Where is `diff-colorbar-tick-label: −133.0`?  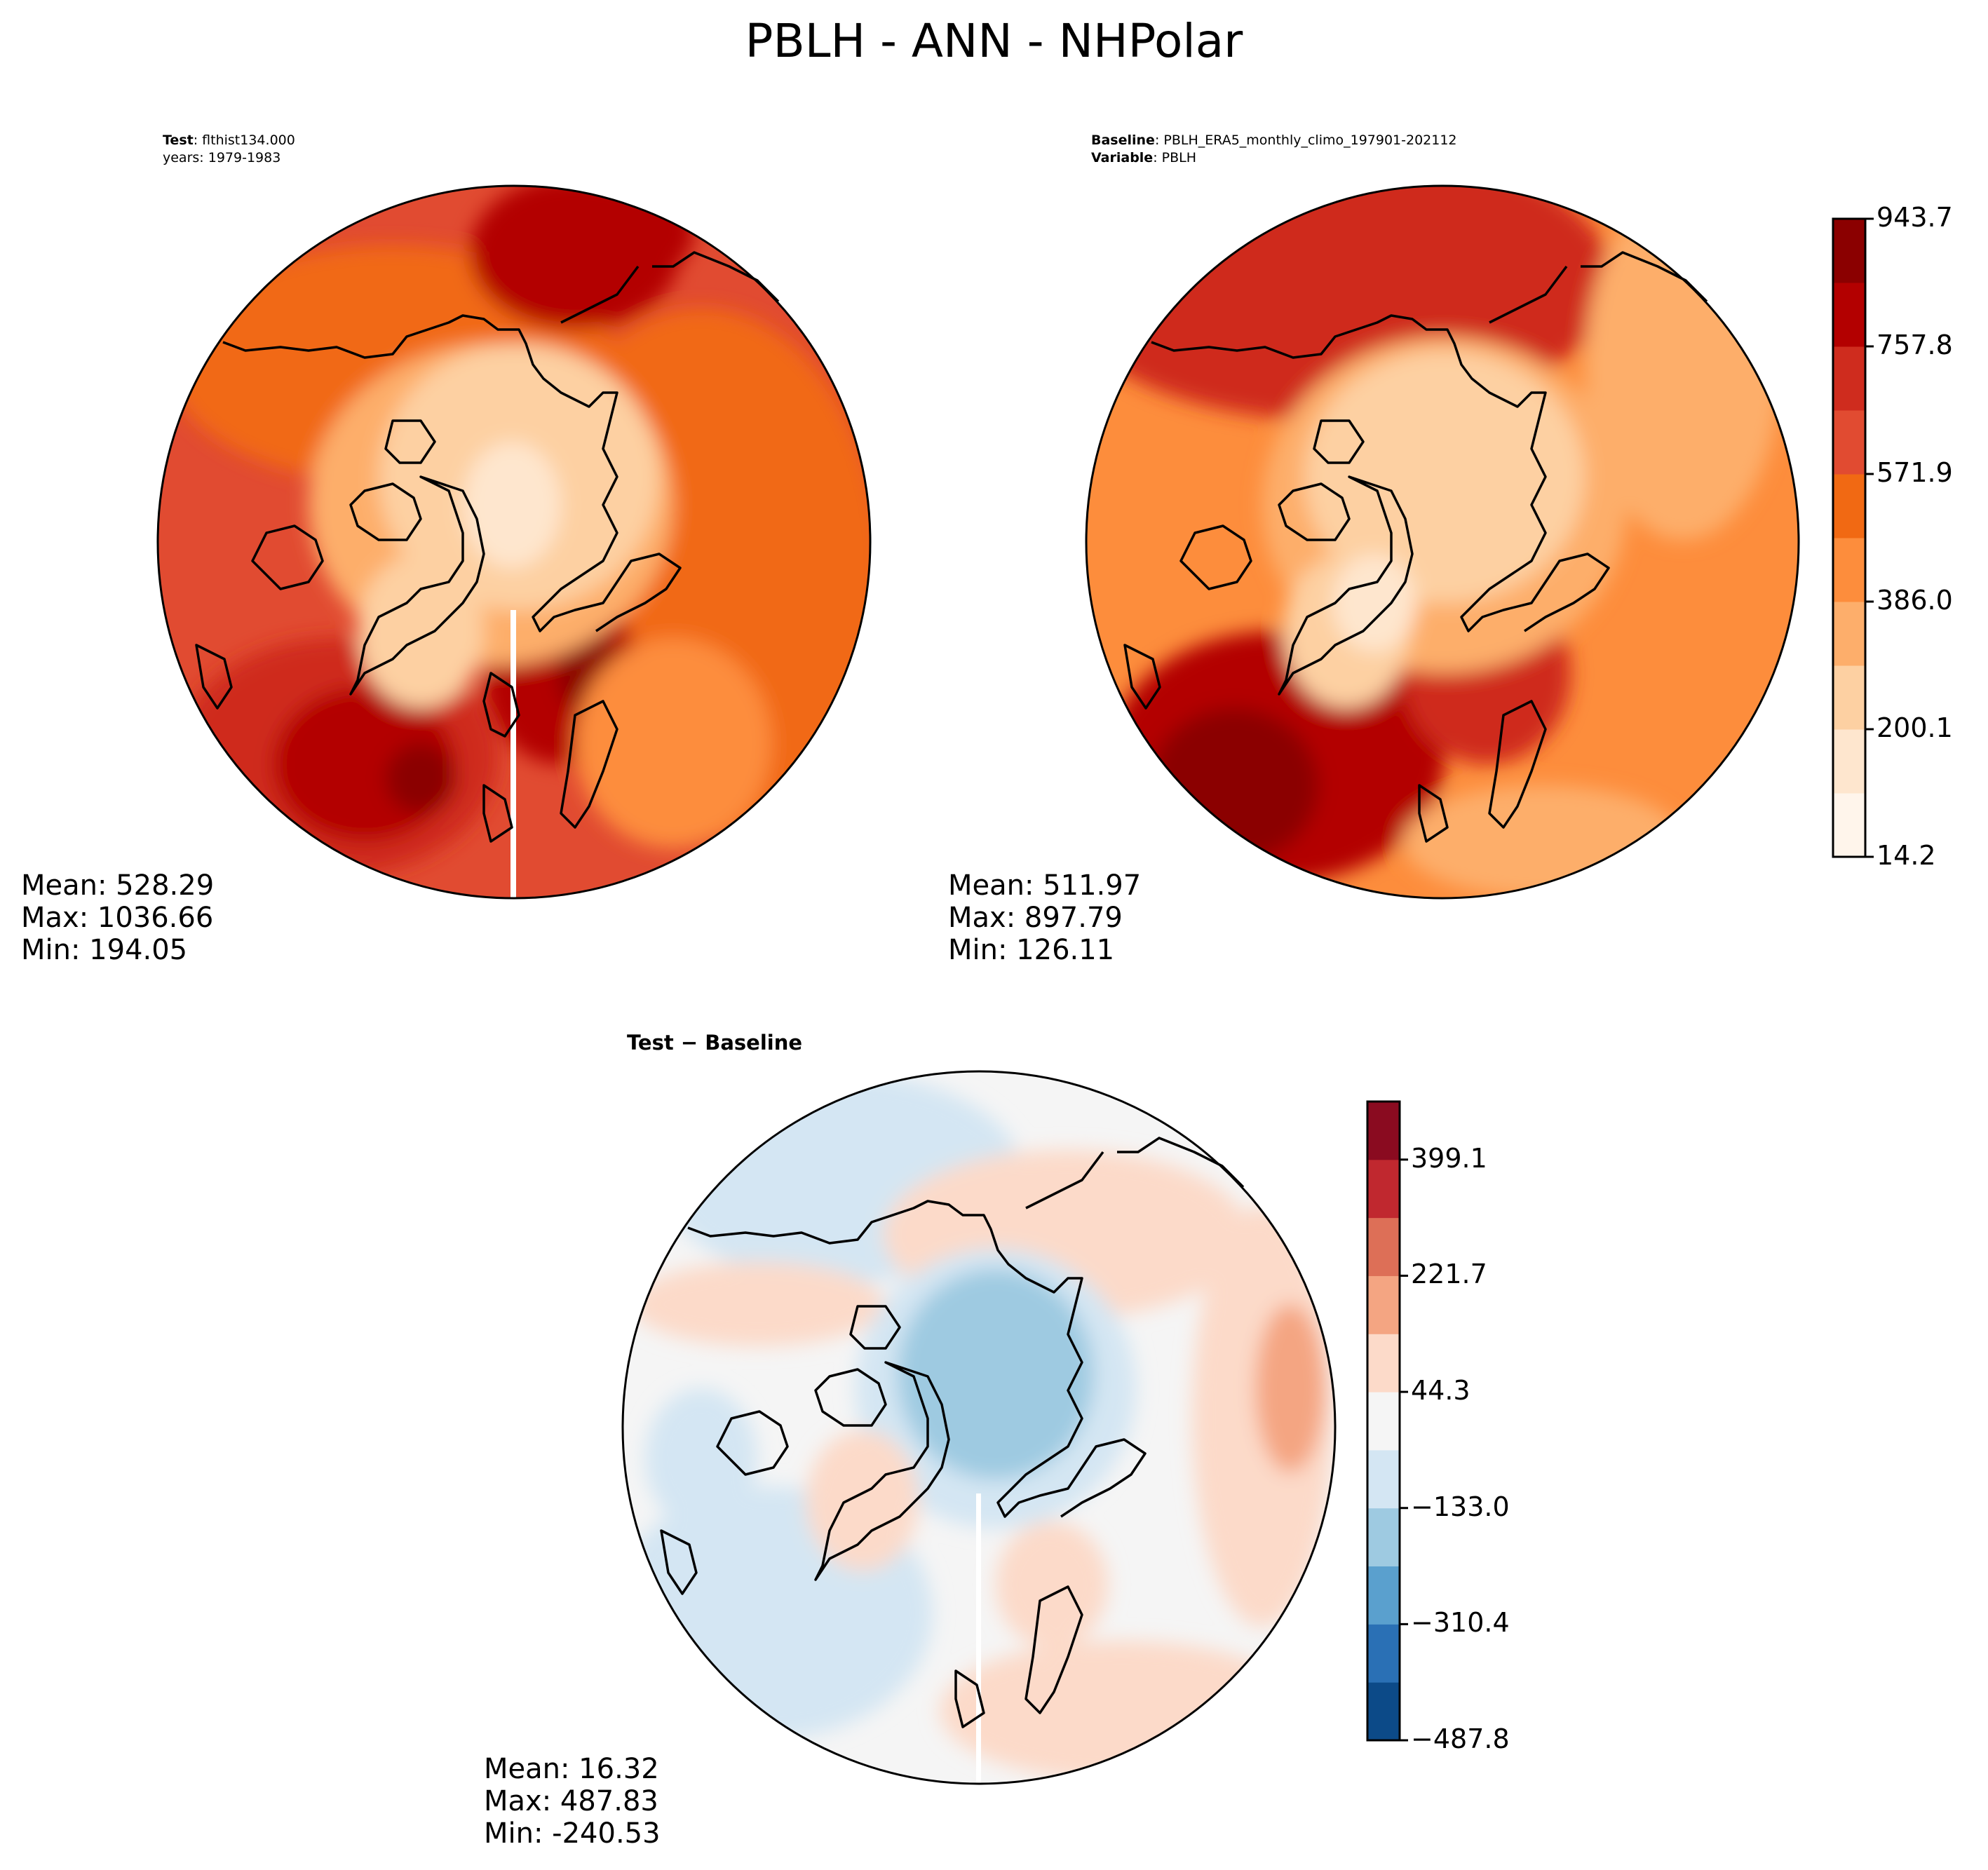 diff-colorbar-tick-label: −133.0 is located at coordinates (1460, 1507).